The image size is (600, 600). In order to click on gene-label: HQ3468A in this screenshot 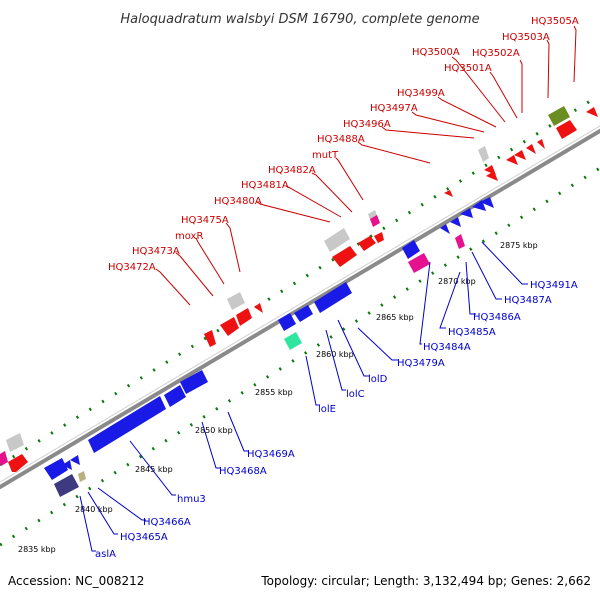, I will do `click(243, 471)`.